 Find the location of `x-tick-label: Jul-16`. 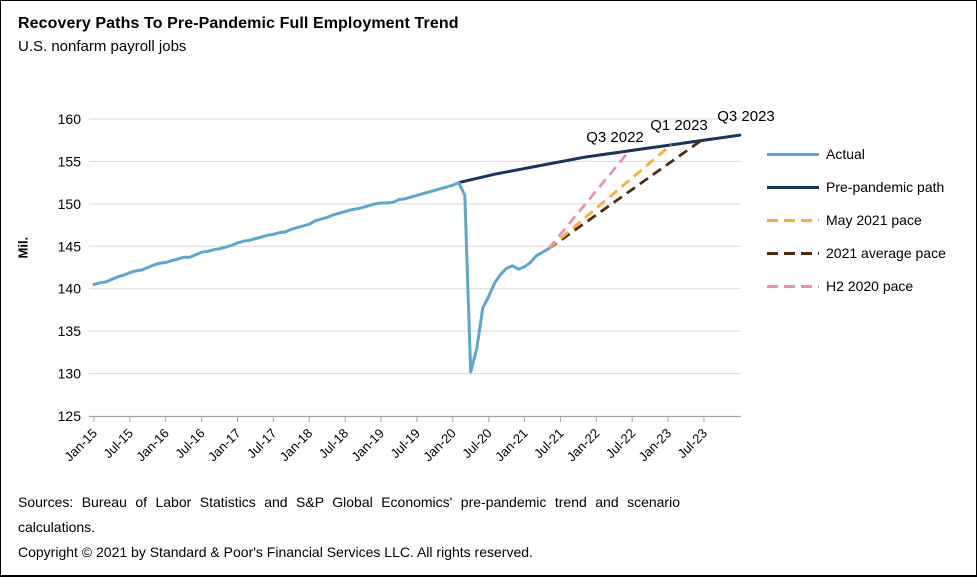

x-tick-label: Jul-16 is located at coordinates (190, 444).